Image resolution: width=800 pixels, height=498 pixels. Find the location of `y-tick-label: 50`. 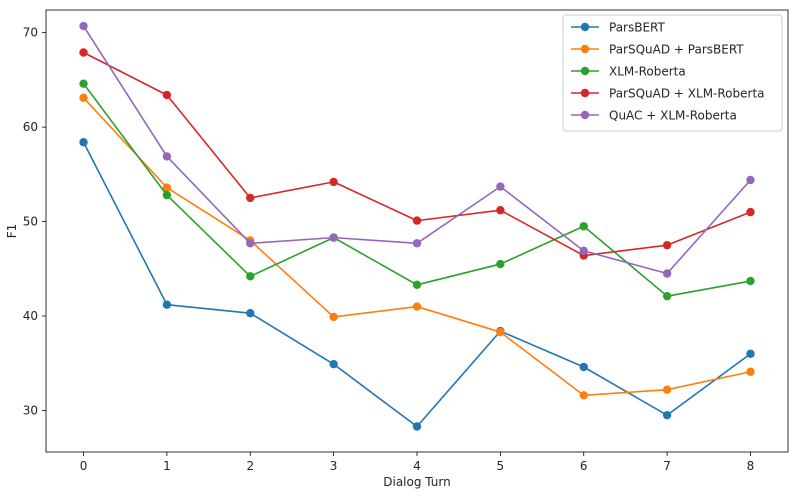

y-tick-label: 50 is located at coordinates (30, 222).